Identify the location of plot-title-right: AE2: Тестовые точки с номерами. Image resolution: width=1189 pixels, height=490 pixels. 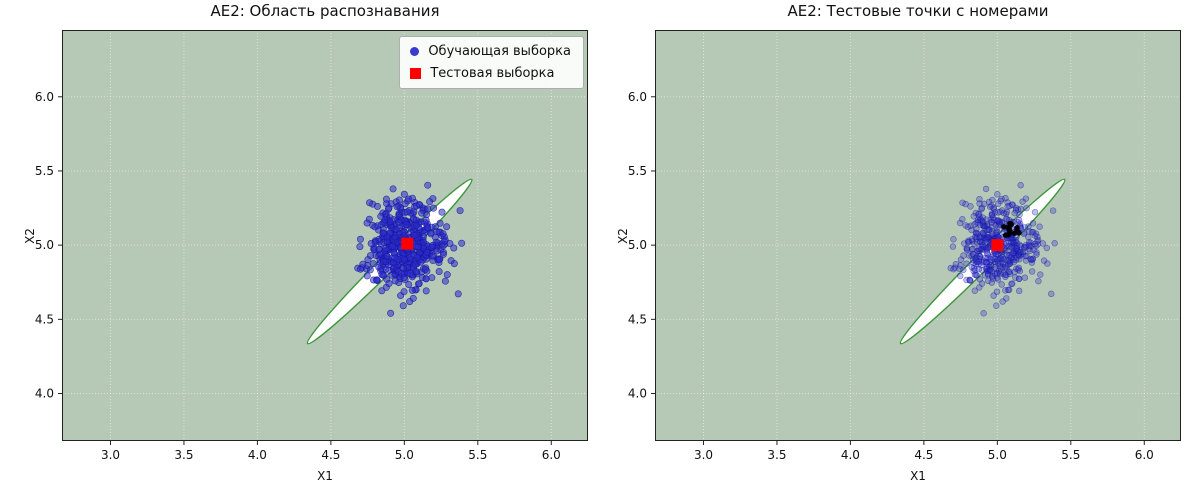
(918, 11).